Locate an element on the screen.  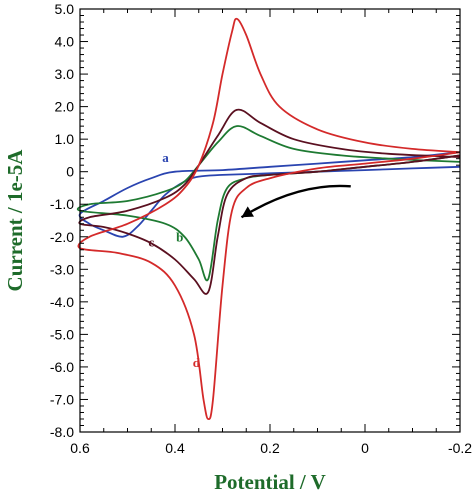
y-tick-label: 3.0 is located at coordinates (65, 74).